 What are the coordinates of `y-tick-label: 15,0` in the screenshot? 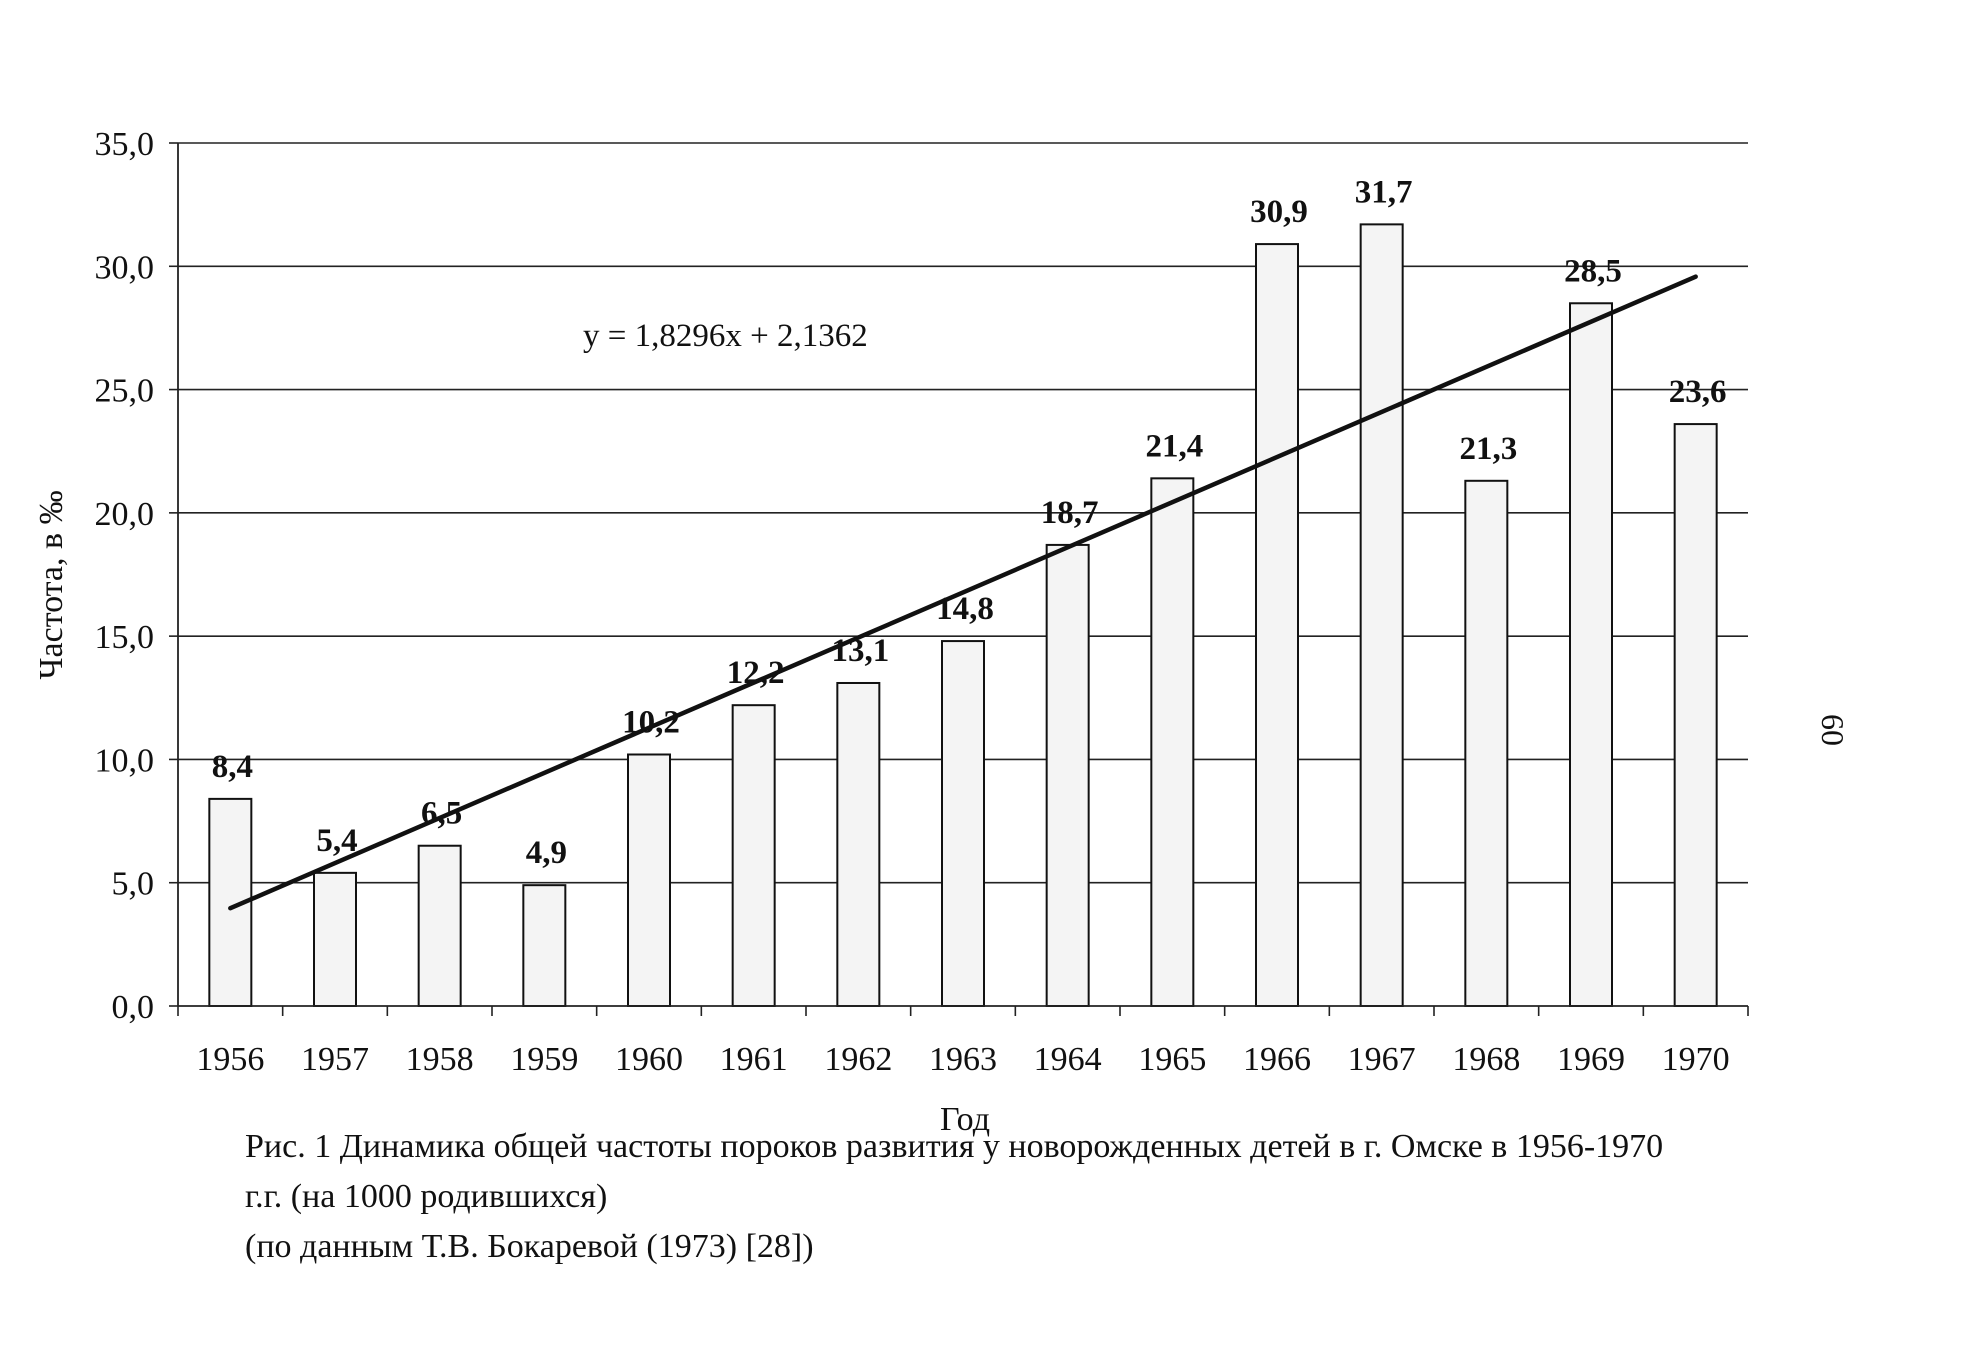 It's located at (125, 637).